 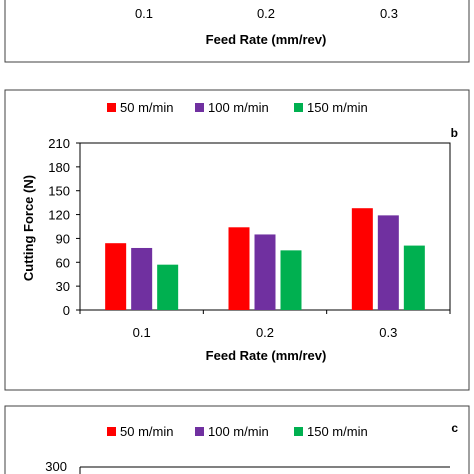 What do you see at coordinates (142, 278) in the screenshot?
I see `panel-b-bar-s1-c0` at bounding box center [142, 278].